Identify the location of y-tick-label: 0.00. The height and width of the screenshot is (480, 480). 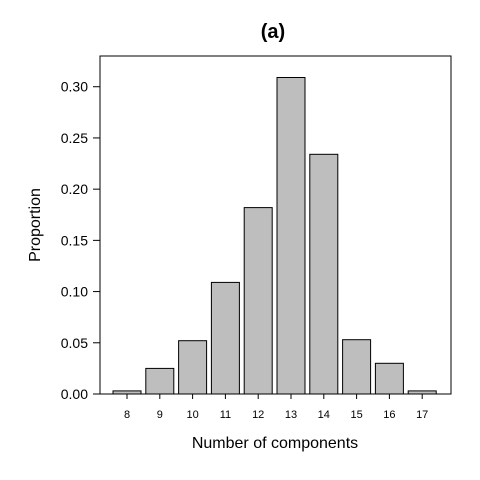
(74, 394).